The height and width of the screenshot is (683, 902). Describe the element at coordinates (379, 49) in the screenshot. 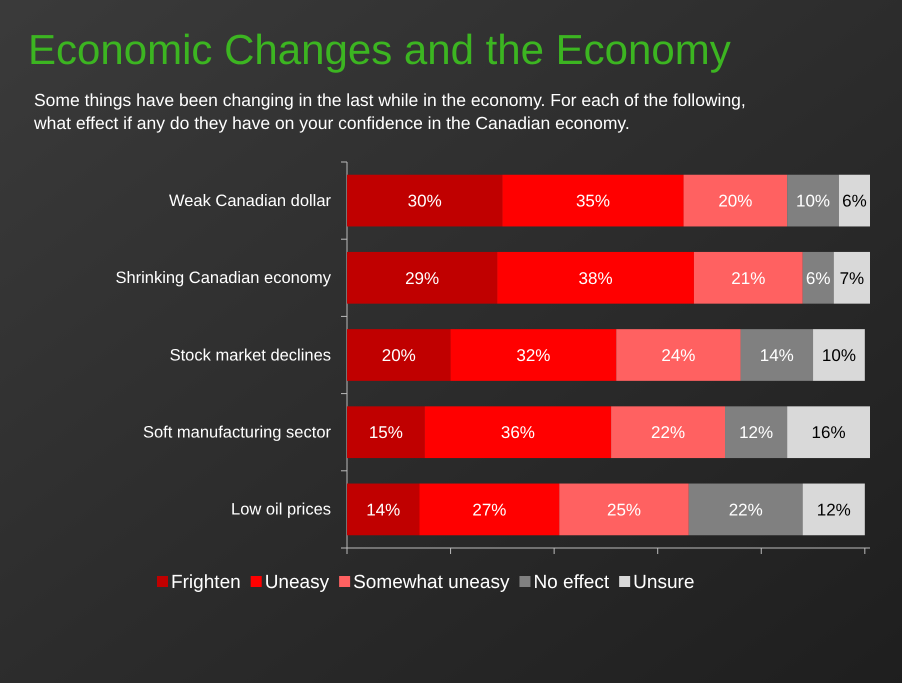

I see `chart-title: Economic Changes and the Economy` at that location.